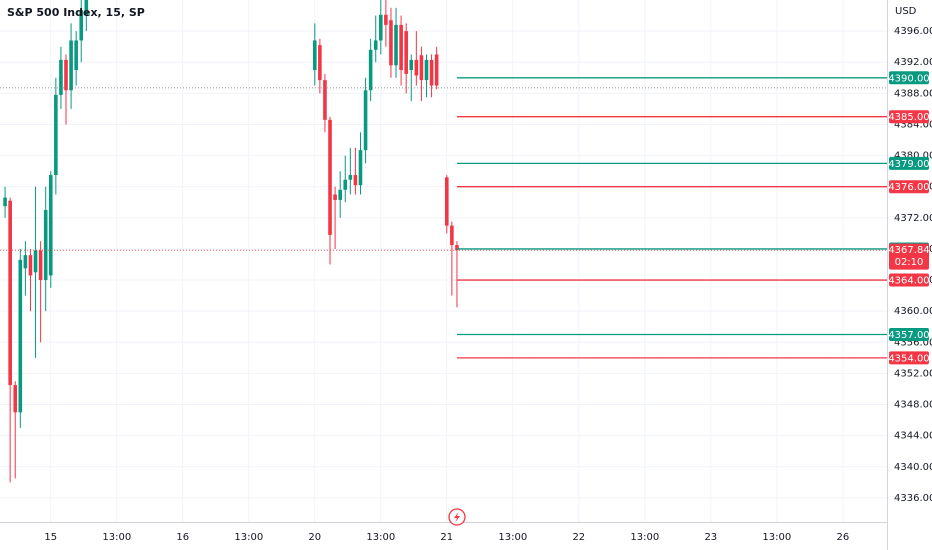 Image resolution: width=932 pixels, height=550 pixels. I want to click on y-tick-label: 4372.00, so click(913, 218).